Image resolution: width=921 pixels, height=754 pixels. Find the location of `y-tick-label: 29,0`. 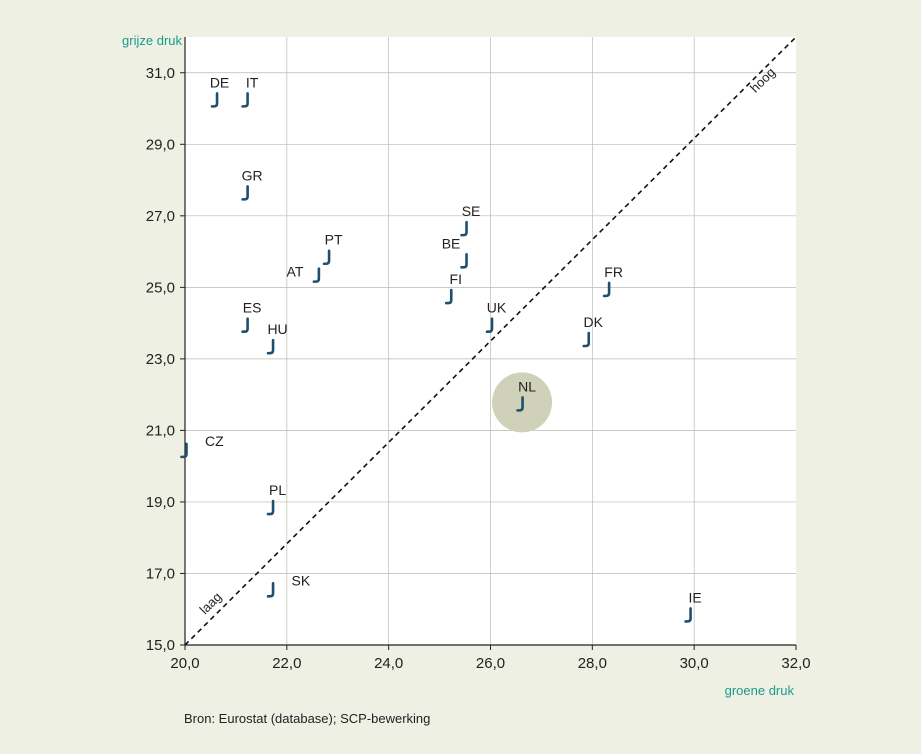

y-tick-label: 29,0 is located at coordinates (160, 144).